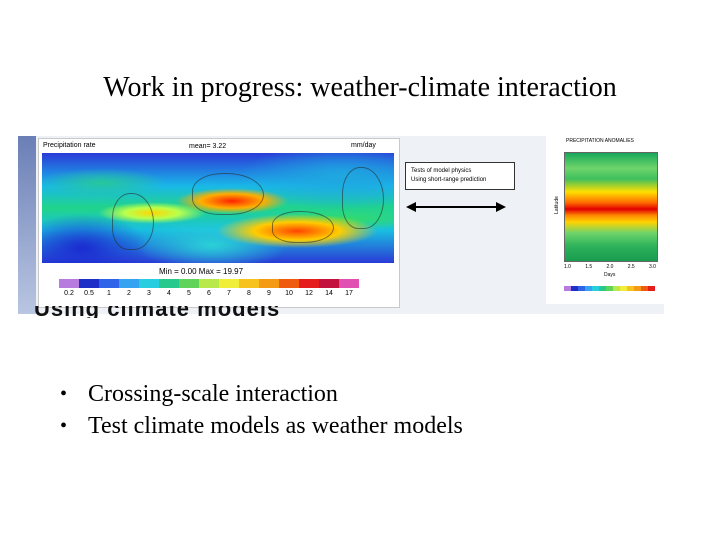 Image resolution: width=720 pixels, height=540 pixels. I want to click on colorbar-tick-label: 9, so click(269, 293).